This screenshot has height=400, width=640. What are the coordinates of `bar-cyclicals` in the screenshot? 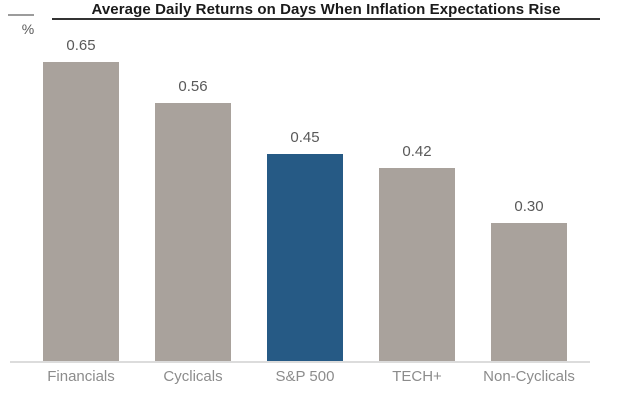 It's located at (193, 232).